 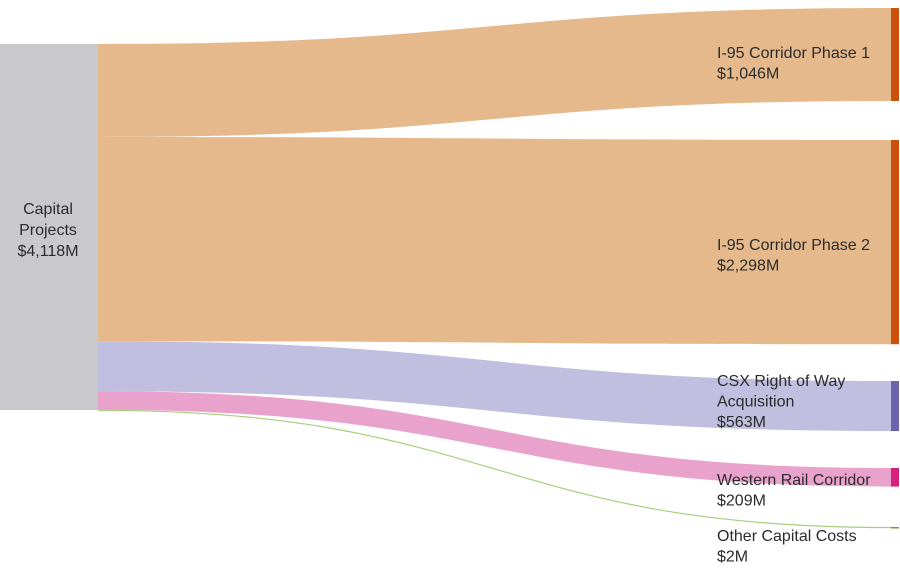 I want to click on target-value-label: $209M, so click(x=741, y=501).